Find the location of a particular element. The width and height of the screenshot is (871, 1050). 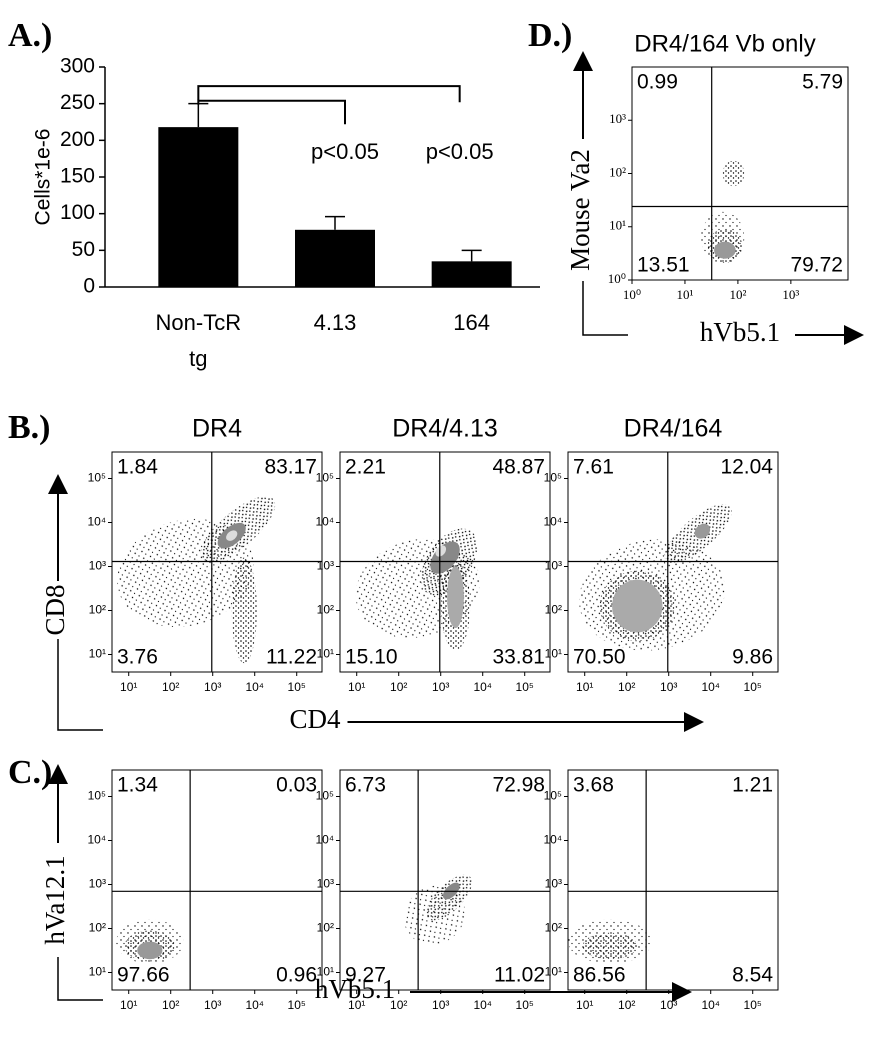

panel-label: B.) is located at coordinates (29, 427).